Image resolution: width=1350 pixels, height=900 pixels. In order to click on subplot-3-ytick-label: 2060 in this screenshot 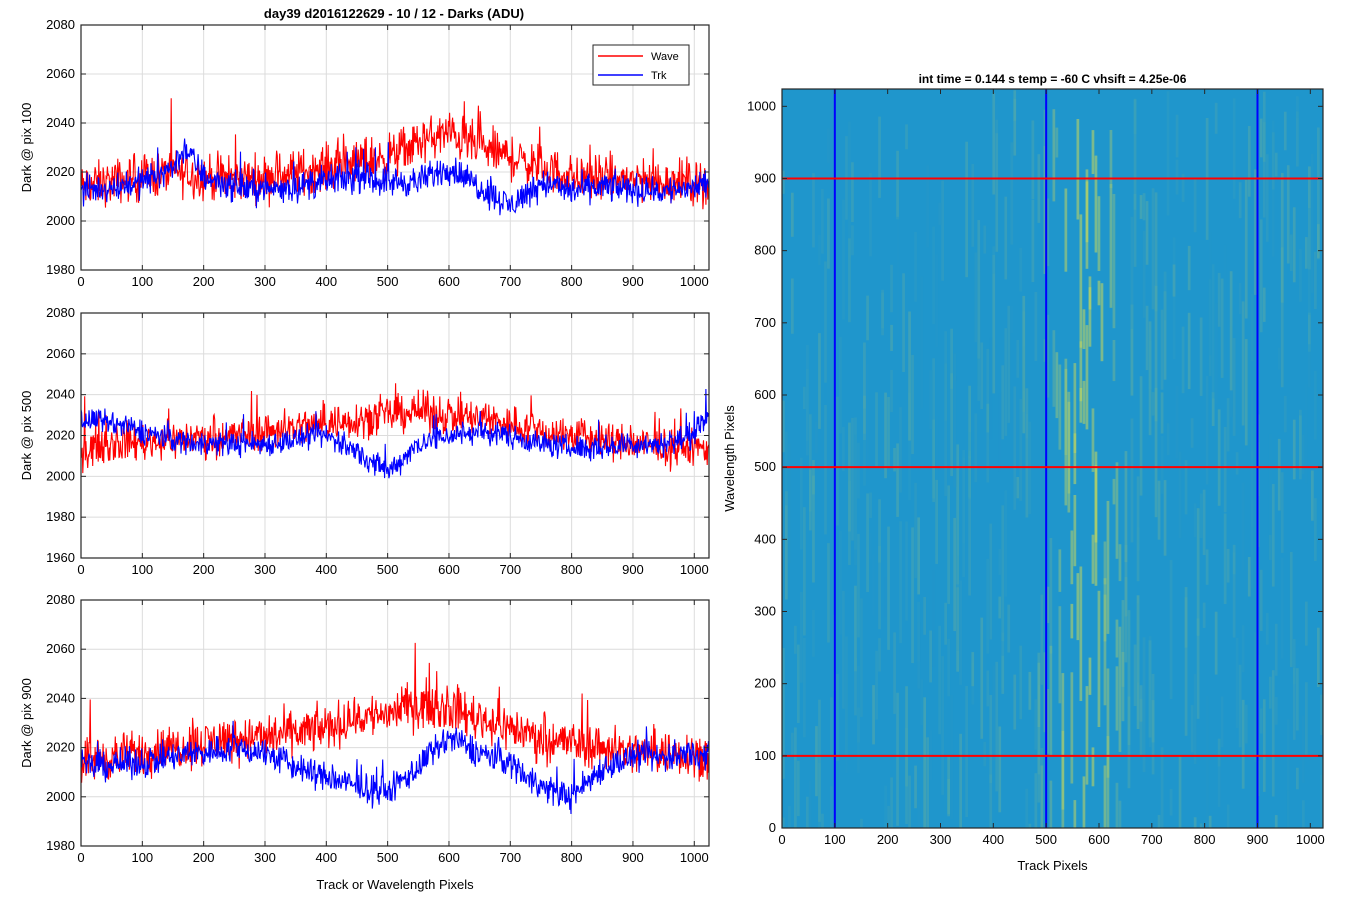, I will do `click(60, 648)`.